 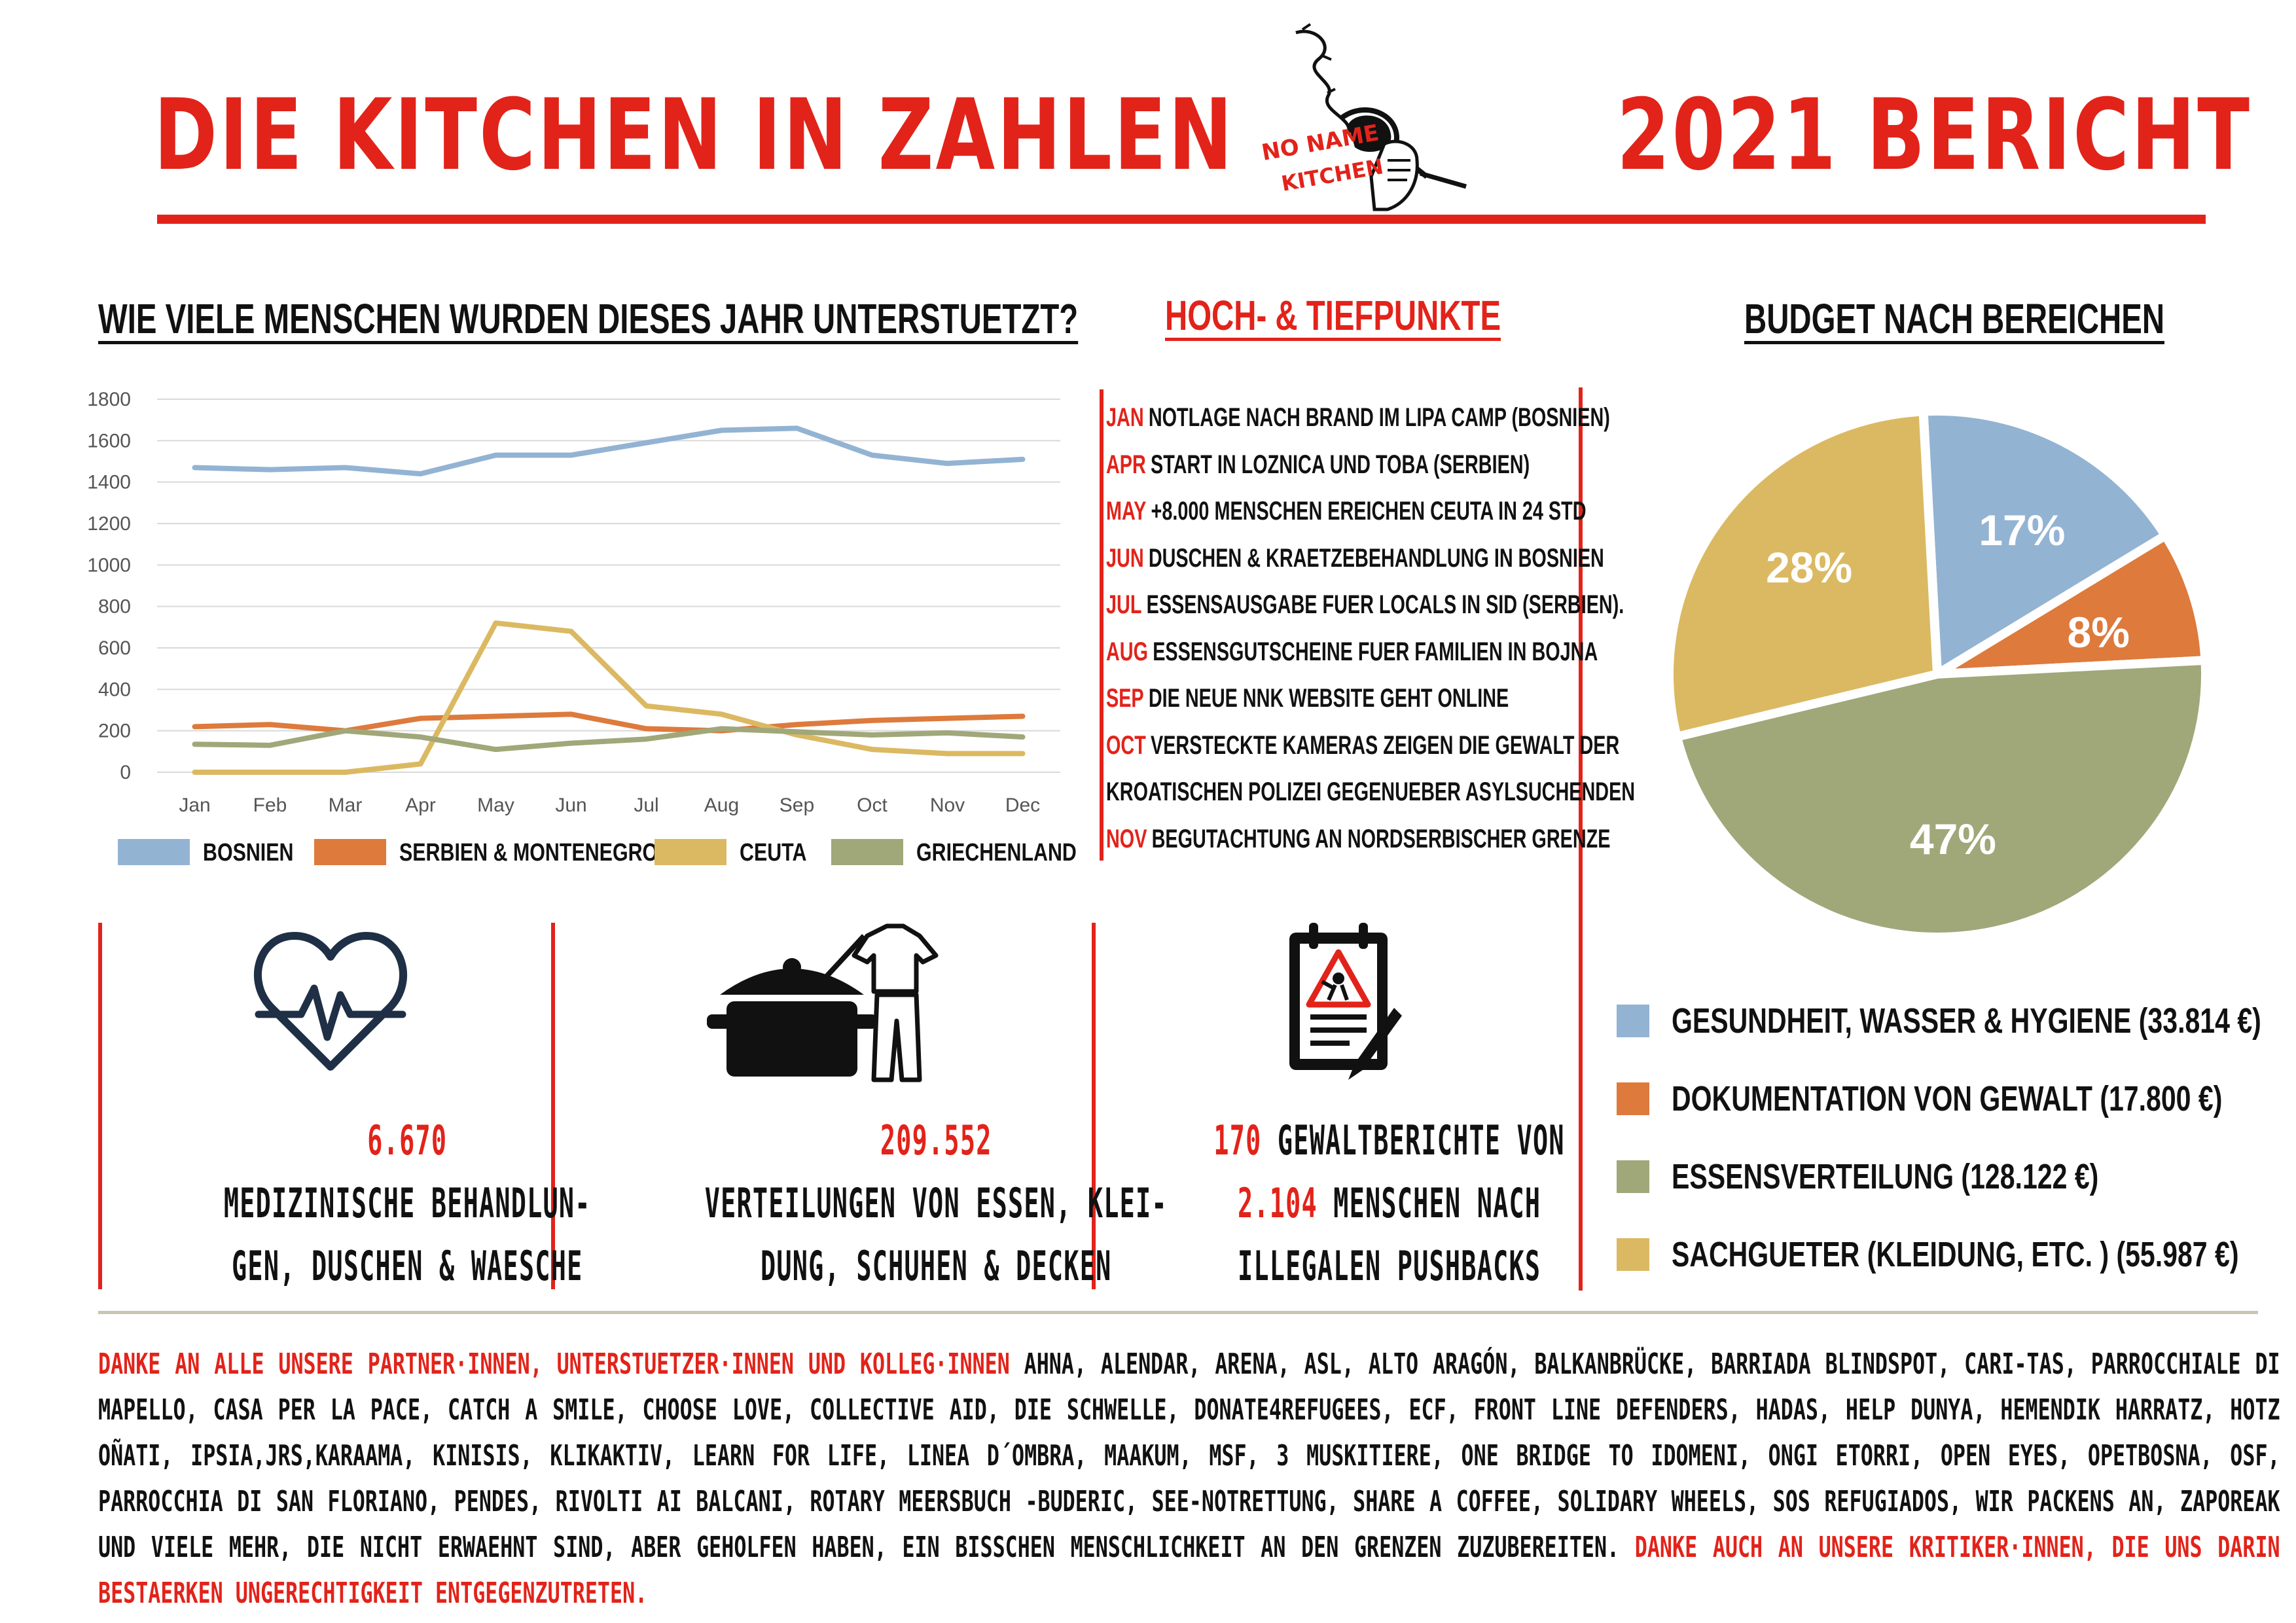 What do you see at coordinates (495, 805) in the screenshot?
I see `x-tick-label: May` at bounding box center [495, 805].